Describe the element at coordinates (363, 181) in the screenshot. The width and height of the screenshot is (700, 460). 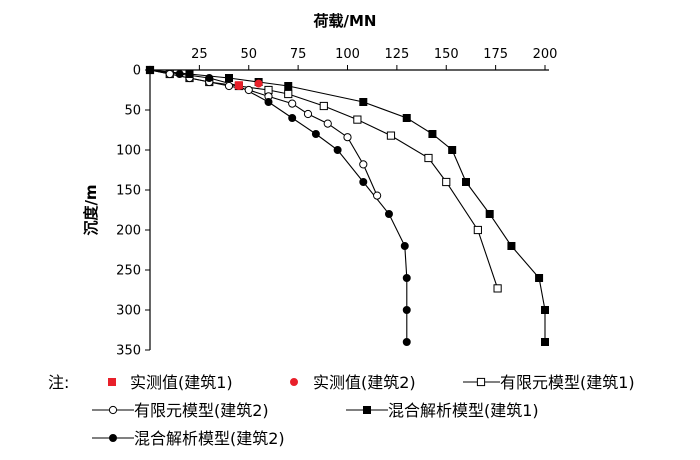
I see `data-point-s5-p8` at that location.